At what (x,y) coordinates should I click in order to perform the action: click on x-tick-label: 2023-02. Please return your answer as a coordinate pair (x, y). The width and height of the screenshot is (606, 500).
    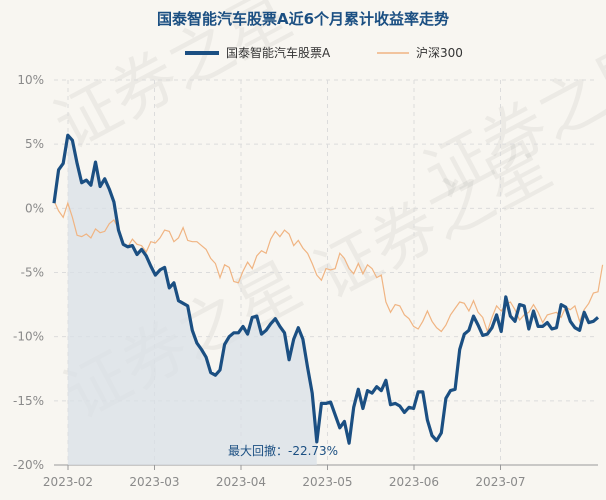
    Looking at the image, I should click on (68, 482).